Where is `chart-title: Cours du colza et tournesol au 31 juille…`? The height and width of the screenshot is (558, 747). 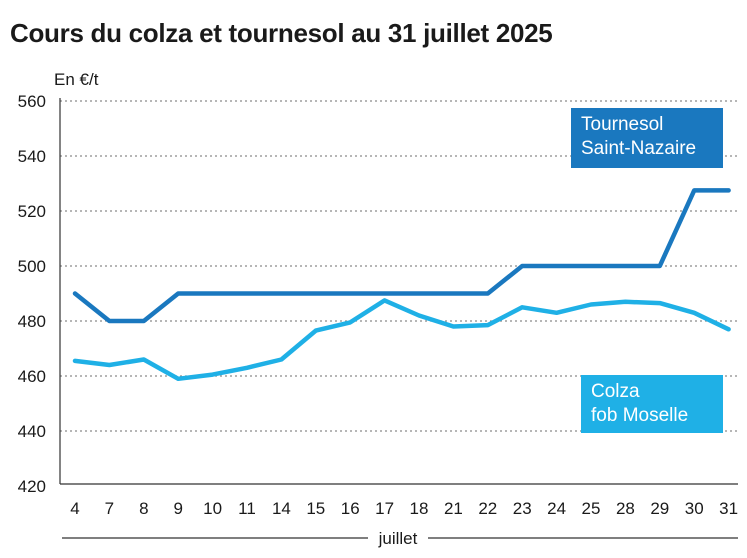 chart-title: Cours du colza et tournesol au 31 juille… is located at coordinates (281, 33).